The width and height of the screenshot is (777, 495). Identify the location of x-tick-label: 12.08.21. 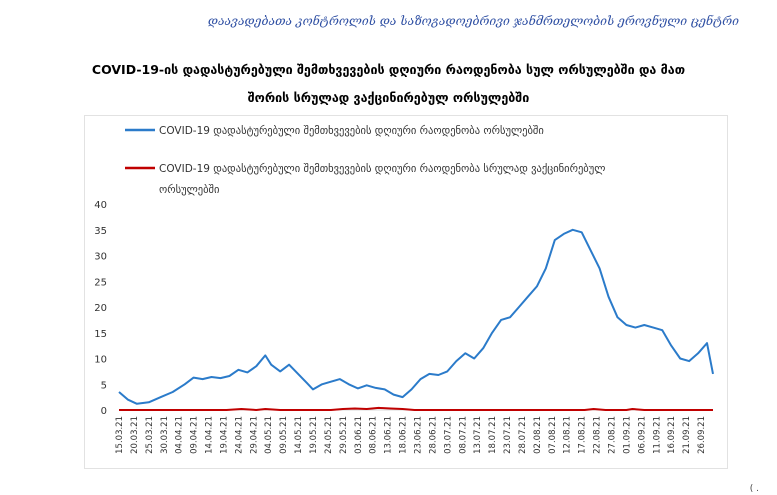
(568, 435).